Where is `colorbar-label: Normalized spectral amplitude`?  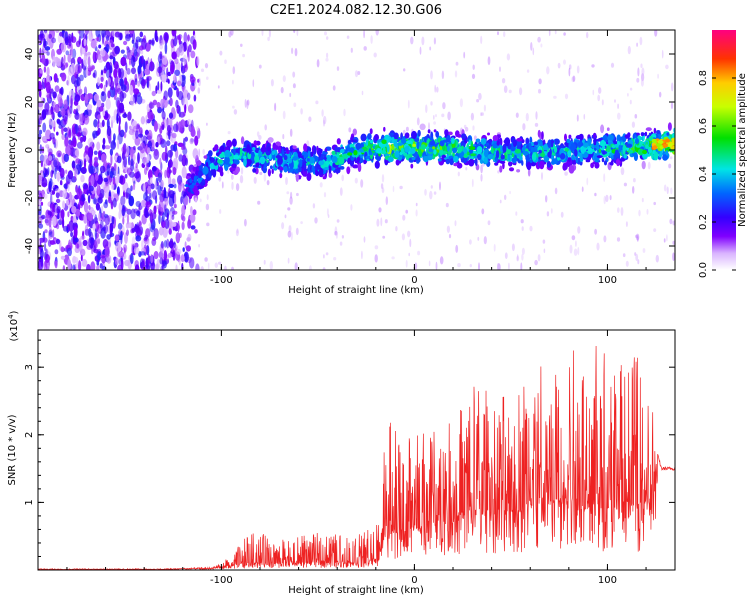 colorbar-label: Normalized spectral amplitude is located at coordinates (742, 150).